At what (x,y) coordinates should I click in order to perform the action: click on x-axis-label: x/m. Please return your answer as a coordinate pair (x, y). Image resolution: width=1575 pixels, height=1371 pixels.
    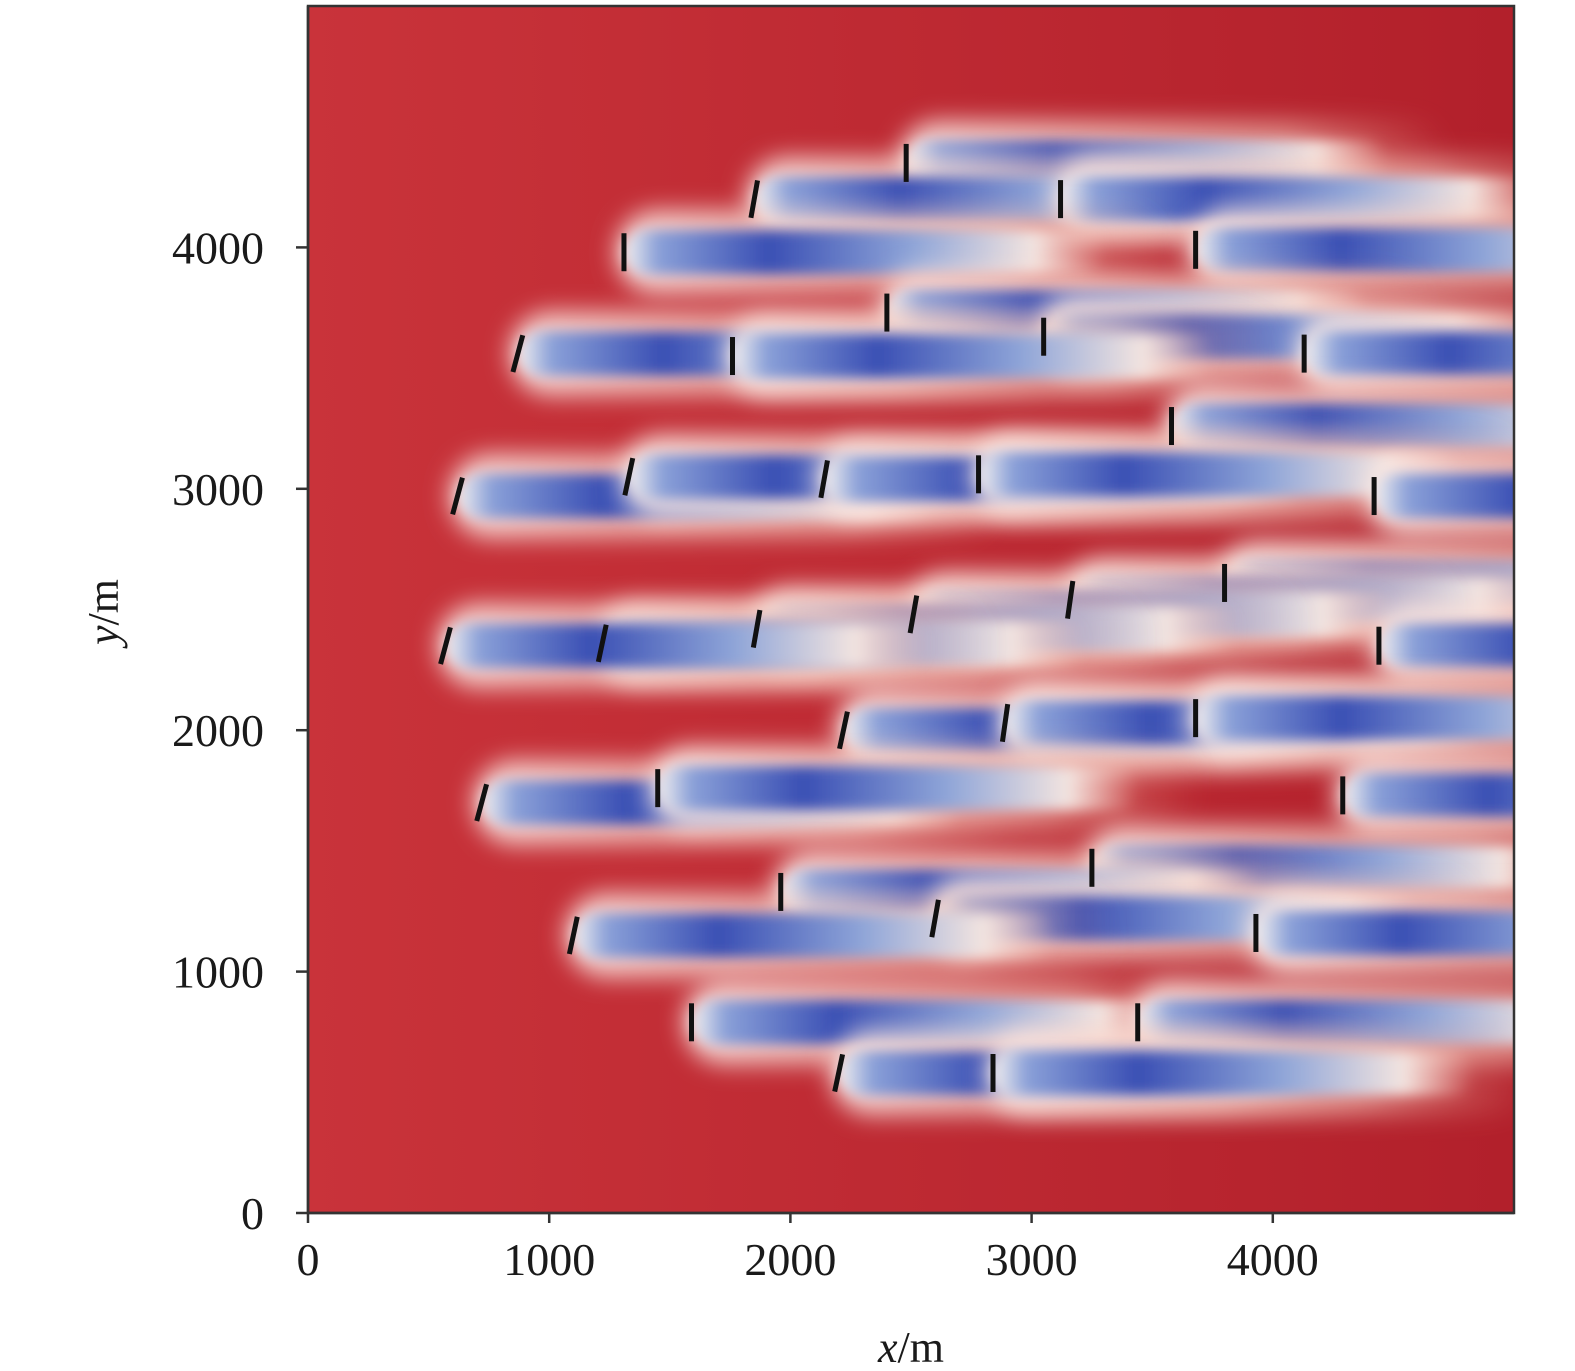
    Looking at the image, I should click on (910, 1347).